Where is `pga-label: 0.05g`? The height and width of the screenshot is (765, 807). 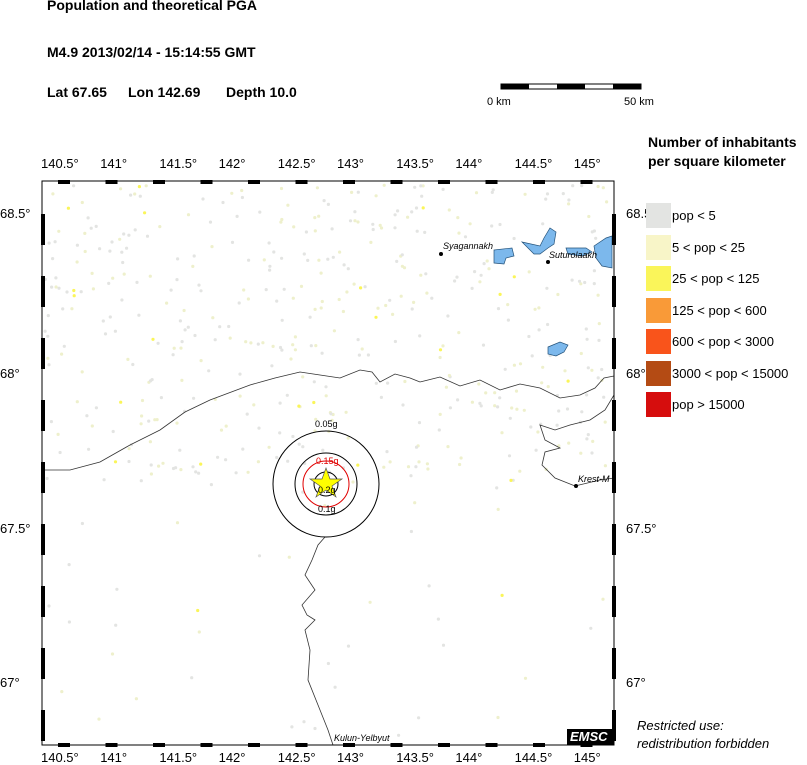
pga-label: 0.05g is located at coordinates (326, 424).